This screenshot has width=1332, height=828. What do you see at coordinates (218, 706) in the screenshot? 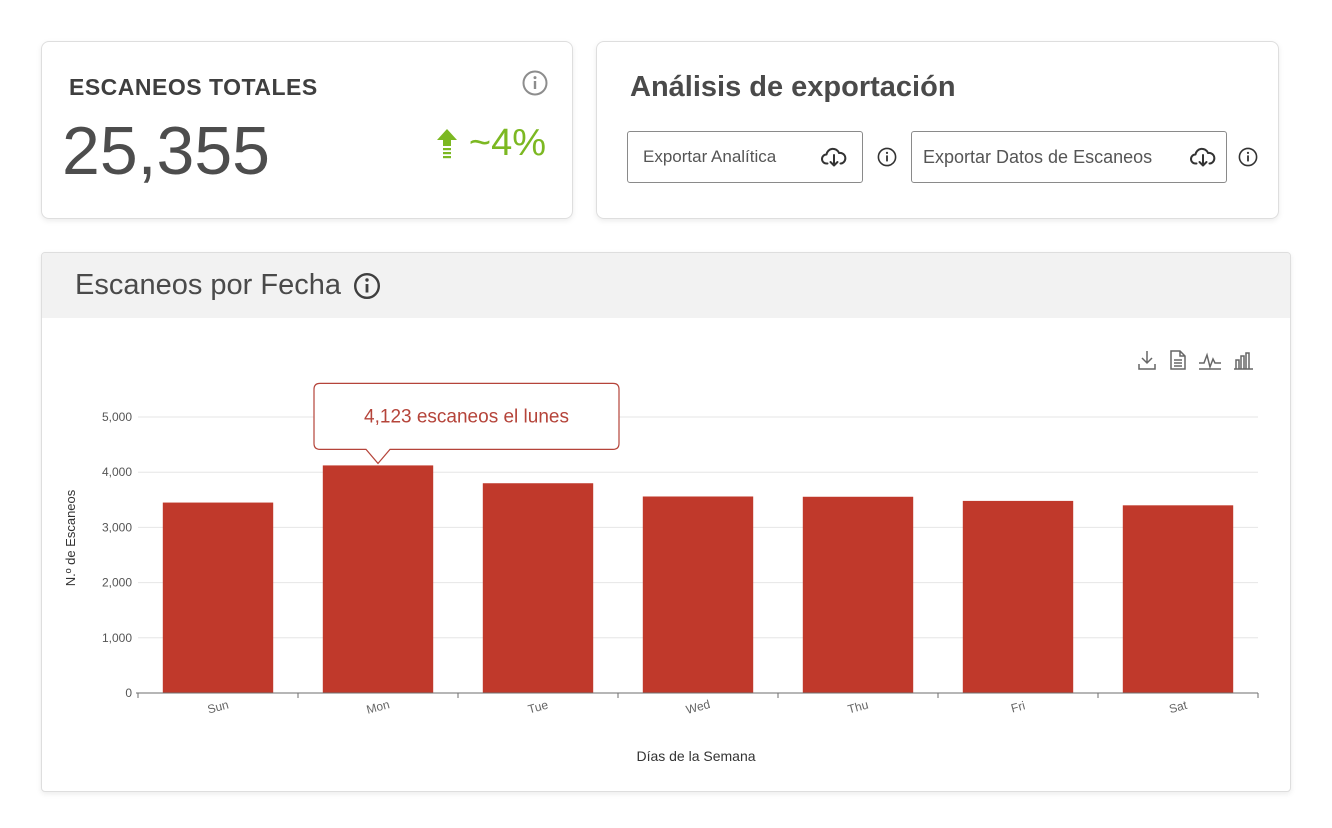
I see `x-tick-label: Sun` at bounding box center [218, 706].